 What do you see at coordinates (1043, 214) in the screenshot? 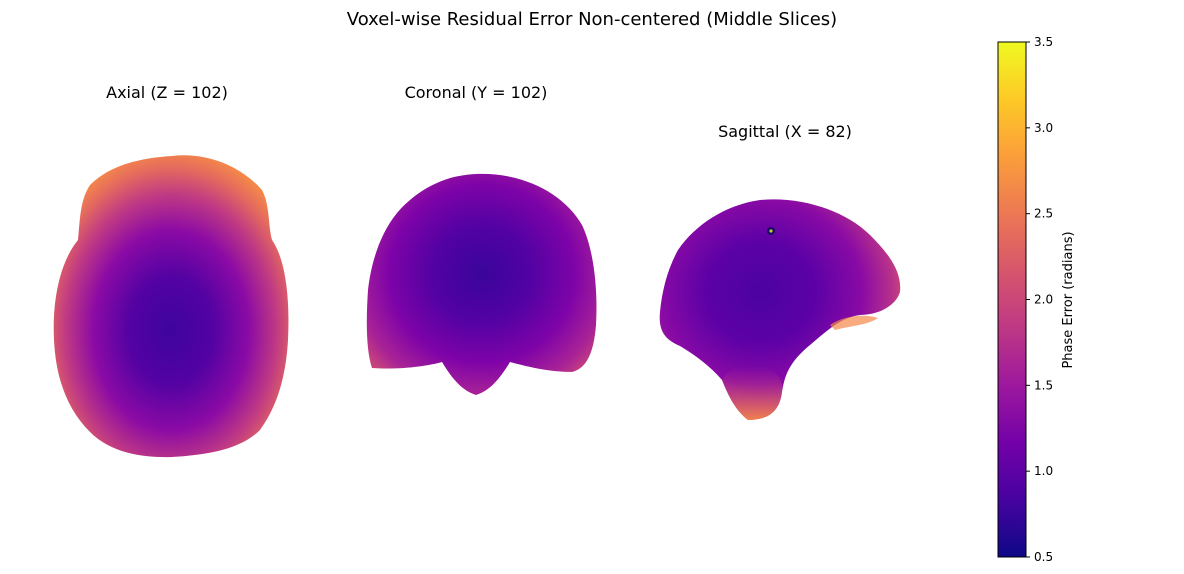
I see `colorbar-tick-label: 2.5` at bounding box center [1043, 214].